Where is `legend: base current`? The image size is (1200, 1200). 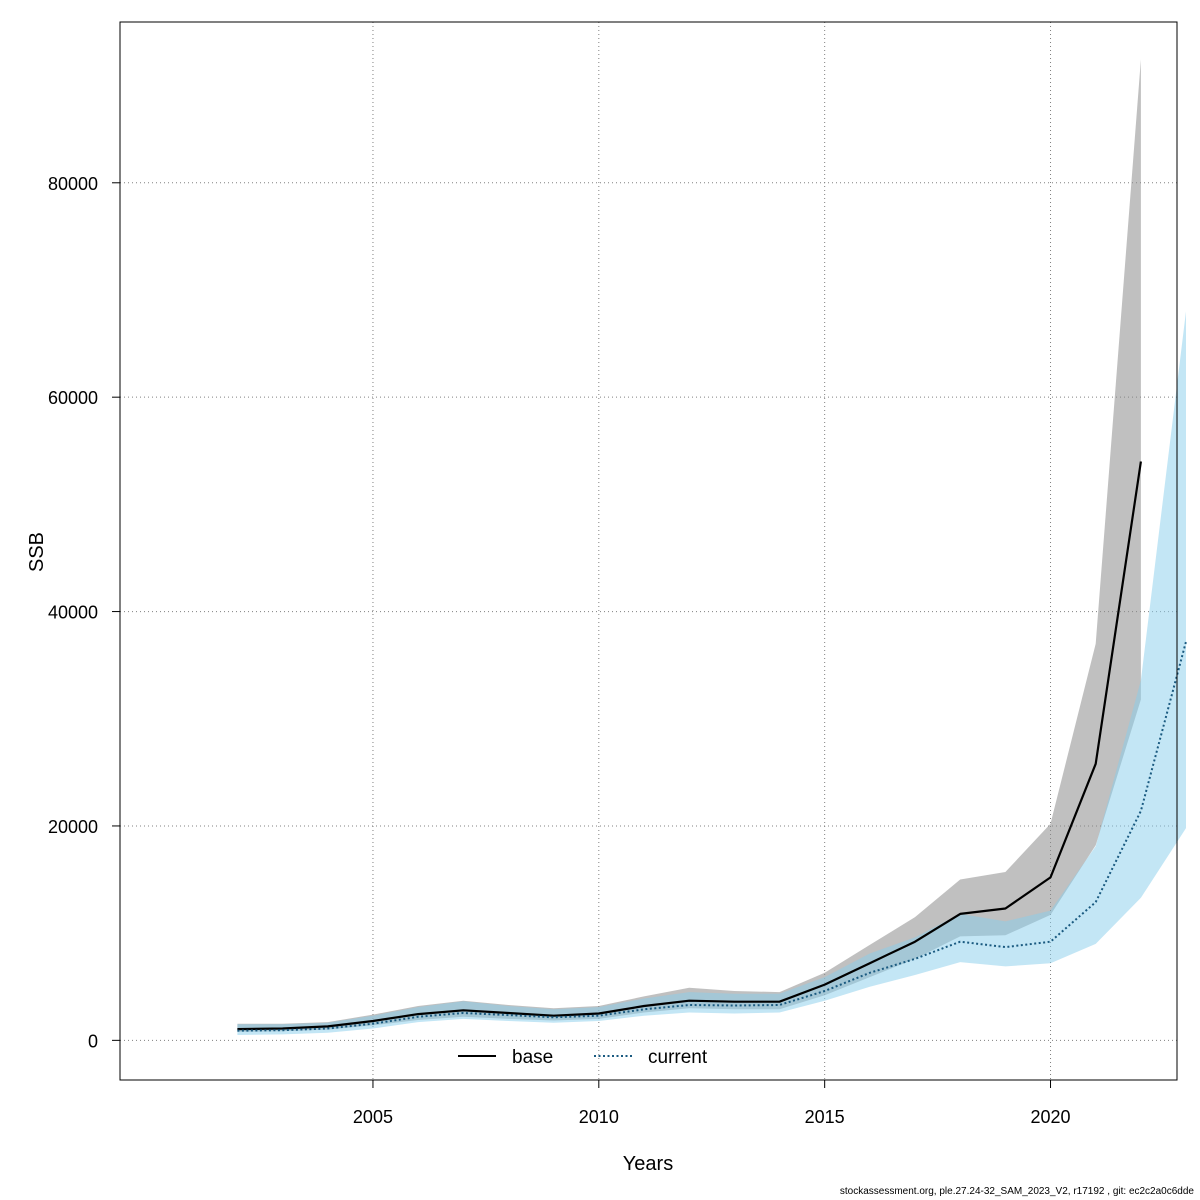 legend: base current is located at coordinates (583, 1057).